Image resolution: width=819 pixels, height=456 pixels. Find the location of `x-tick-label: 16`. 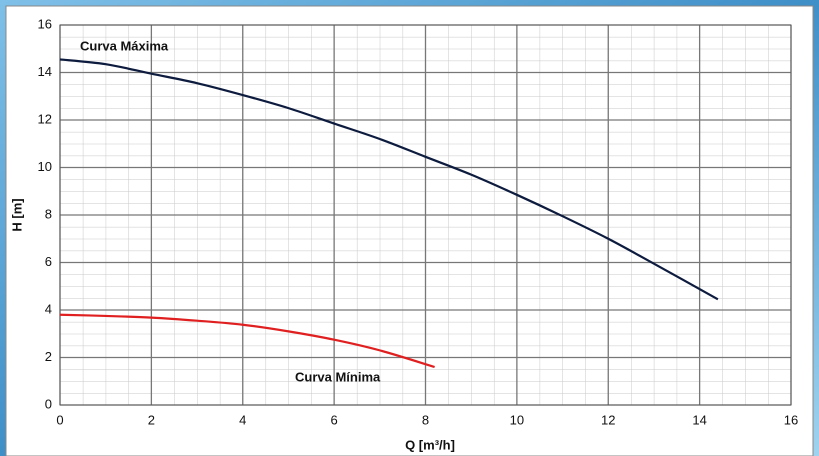

x-tick-label: 16 is located at coordinates (791, 419).